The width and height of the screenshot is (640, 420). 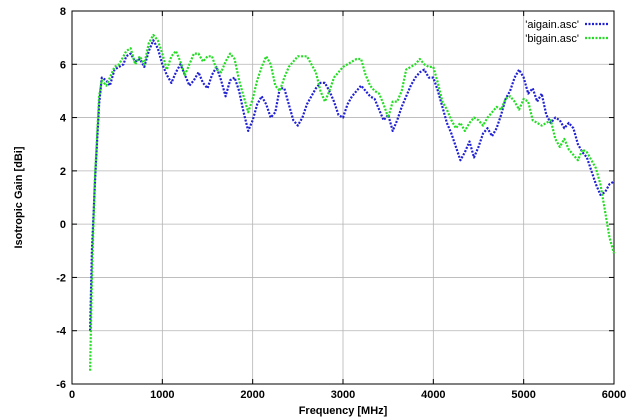 What do you see at coordinates (61, 332) in the screenshot?
I see `y-tick-label: -4` at bounding box center [61, 332].